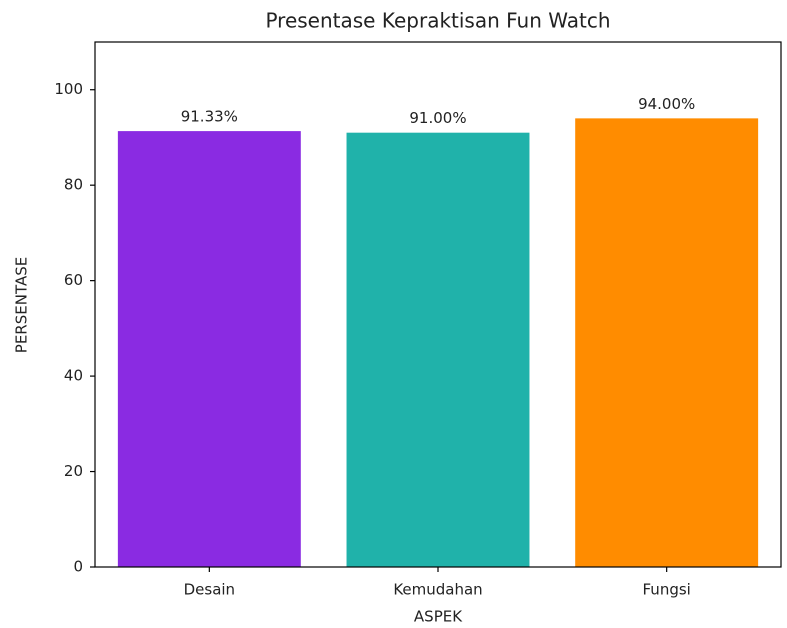 The image size is (787, 628). What do you see at coordinates (73, 376) in the screenshot?
I see `y-tick-label: 40` at bounding box center [73, 376].